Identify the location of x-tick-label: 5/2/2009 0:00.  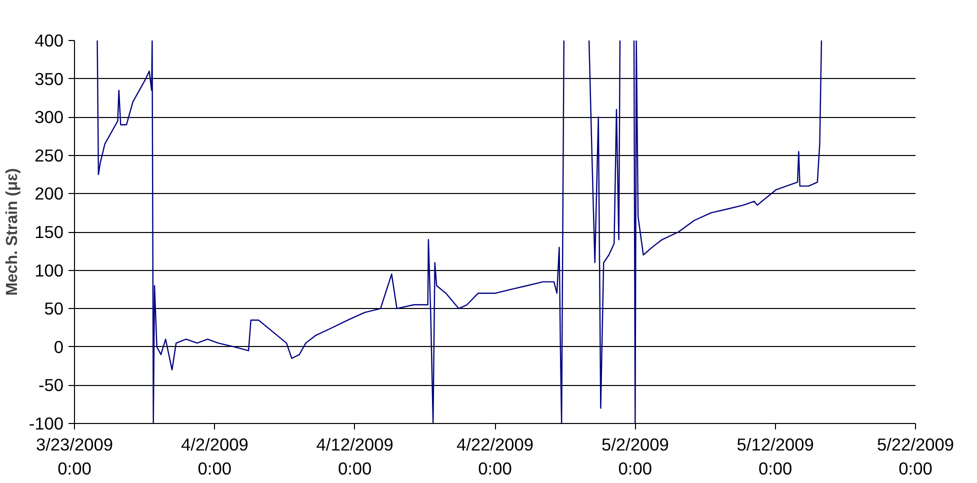
(635, 456).